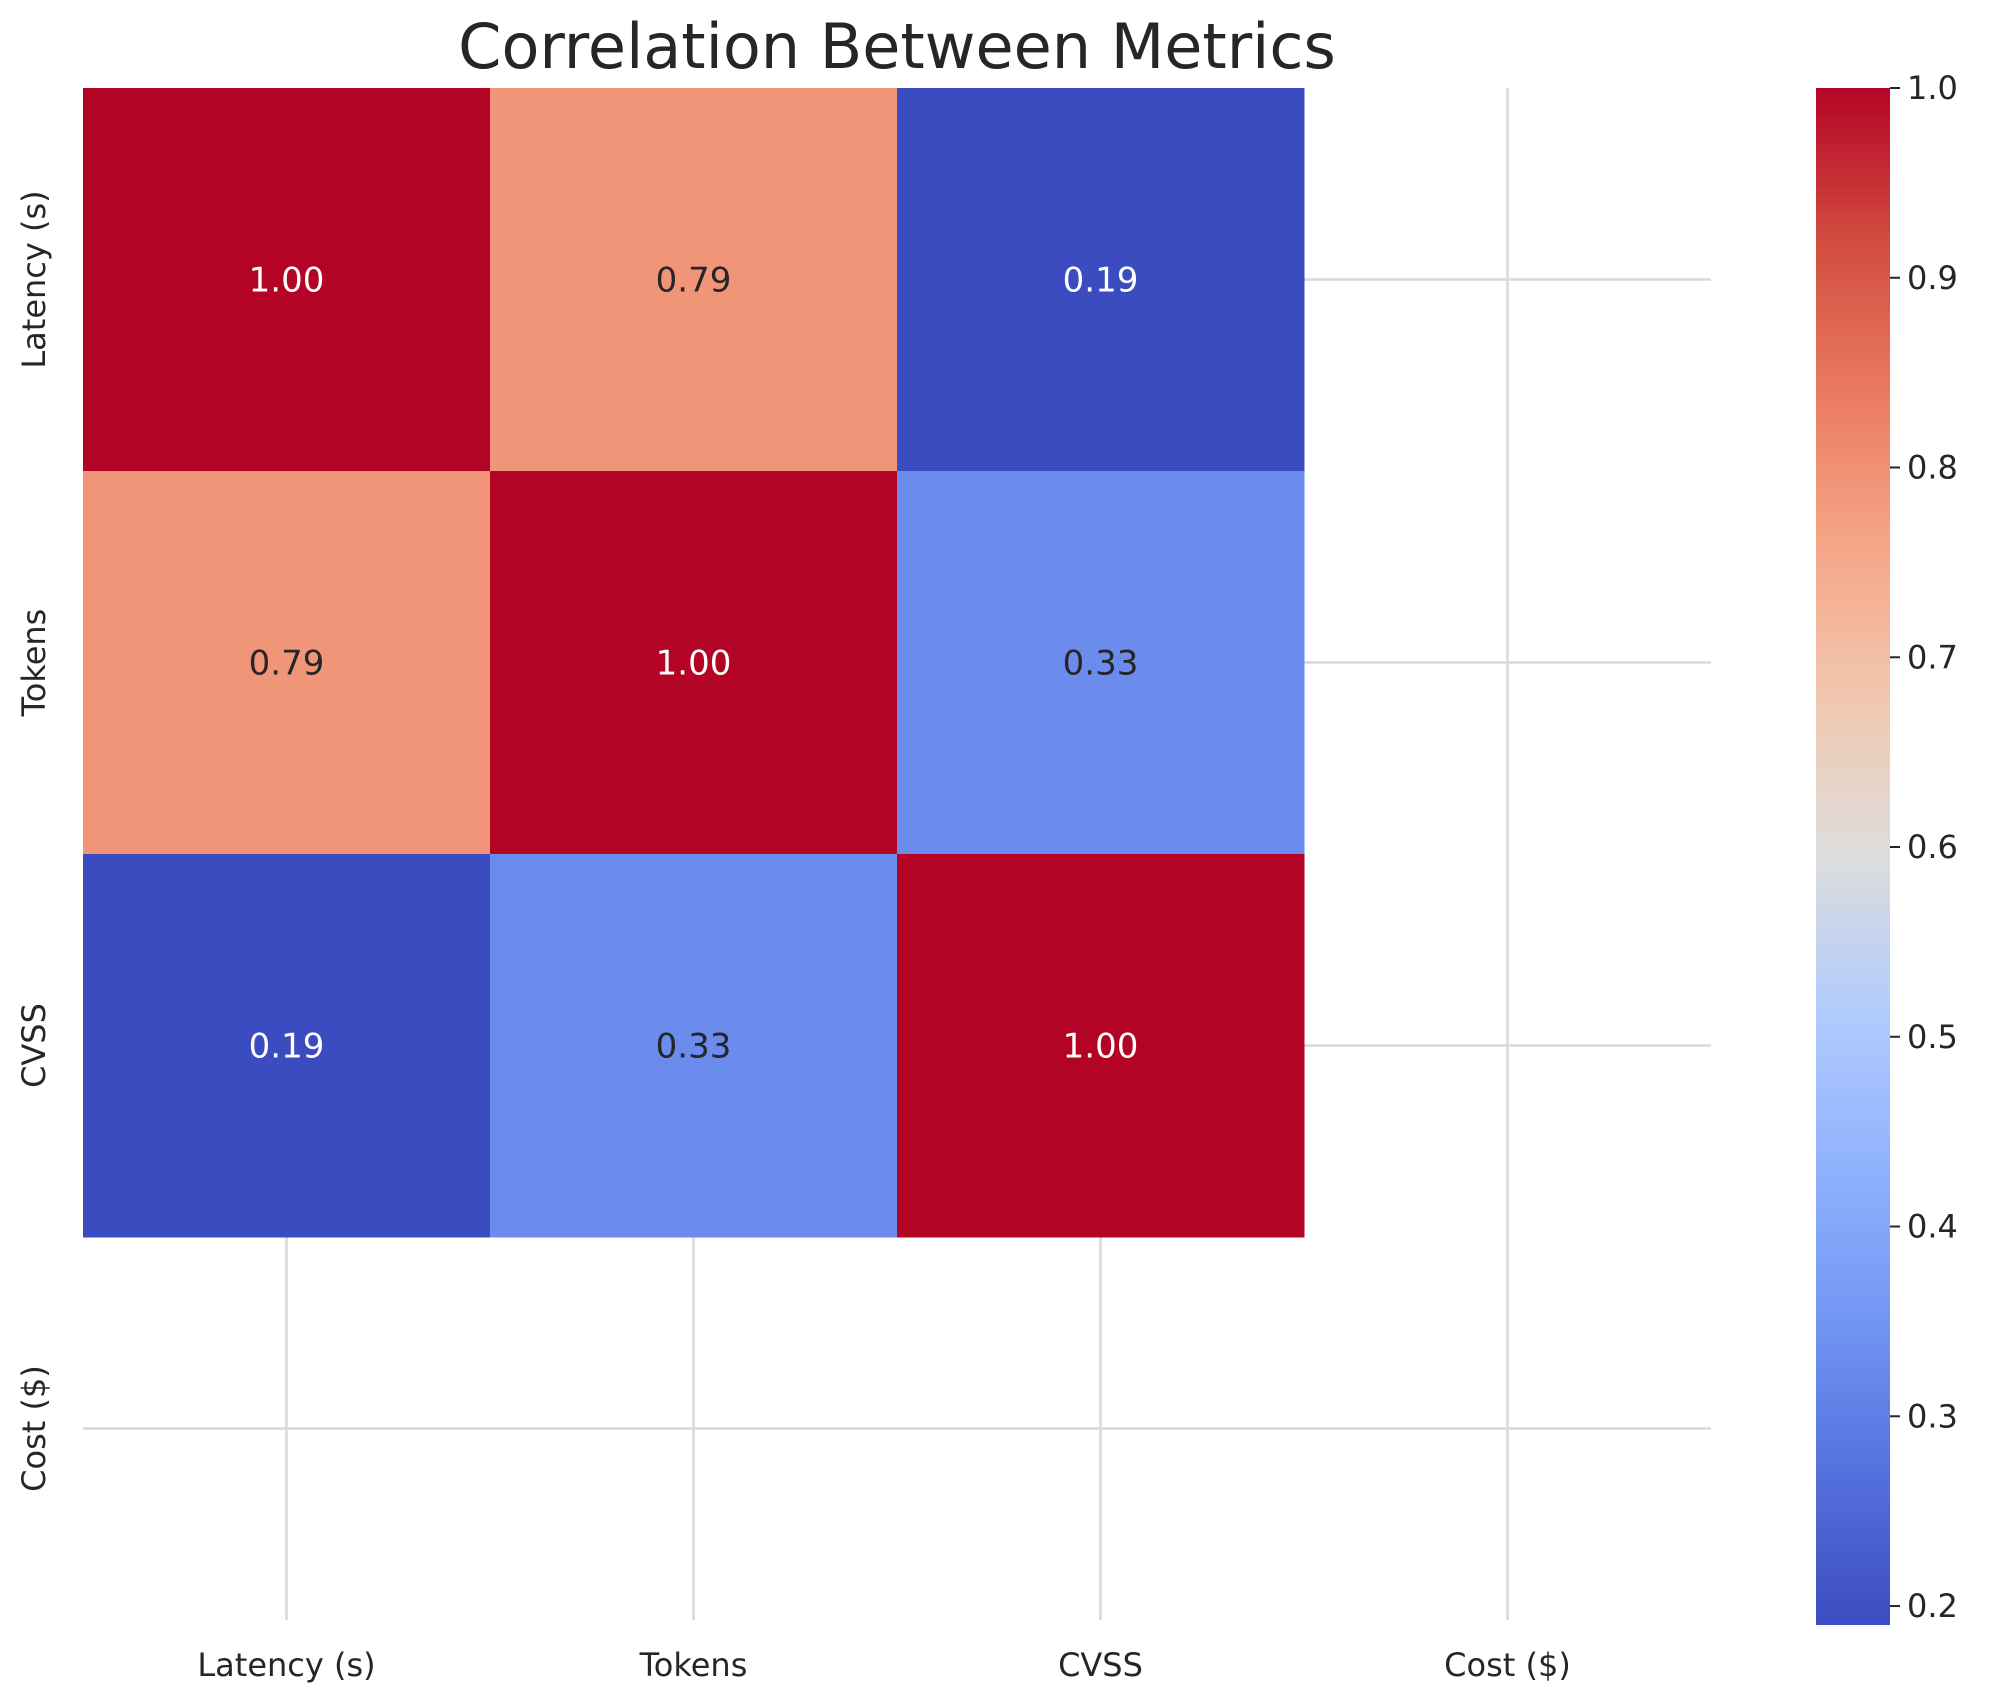 This screenshot has width=1989, height=1706. What do you see at coordinates (1932, 1606) in the screenshot?
I see `colorbar-tick-label: 0.2` at bounding box center [1932, 1606].